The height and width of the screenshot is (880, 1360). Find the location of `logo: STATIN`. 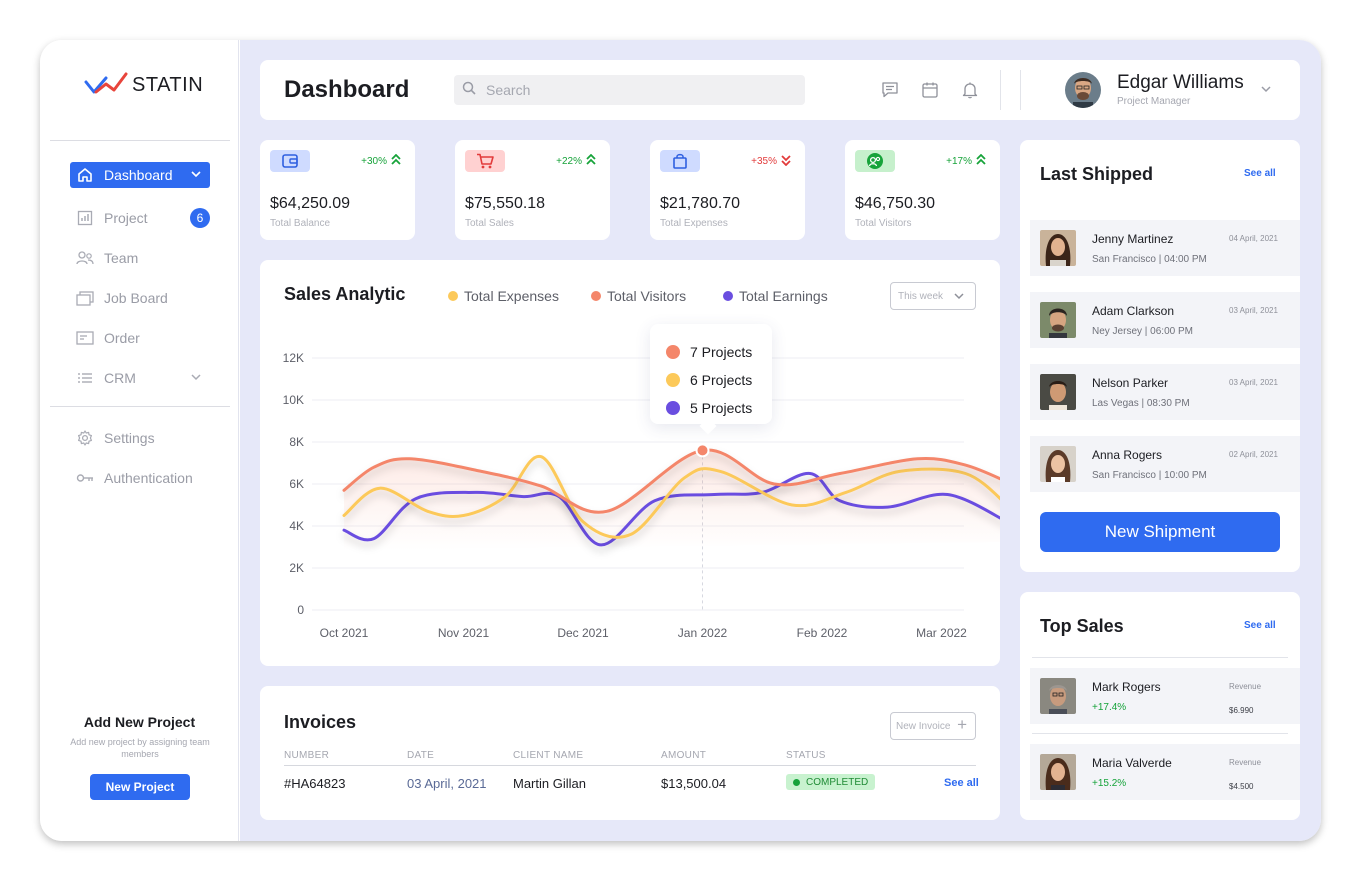

logo: STATIN is located at coordinates (143, 85).